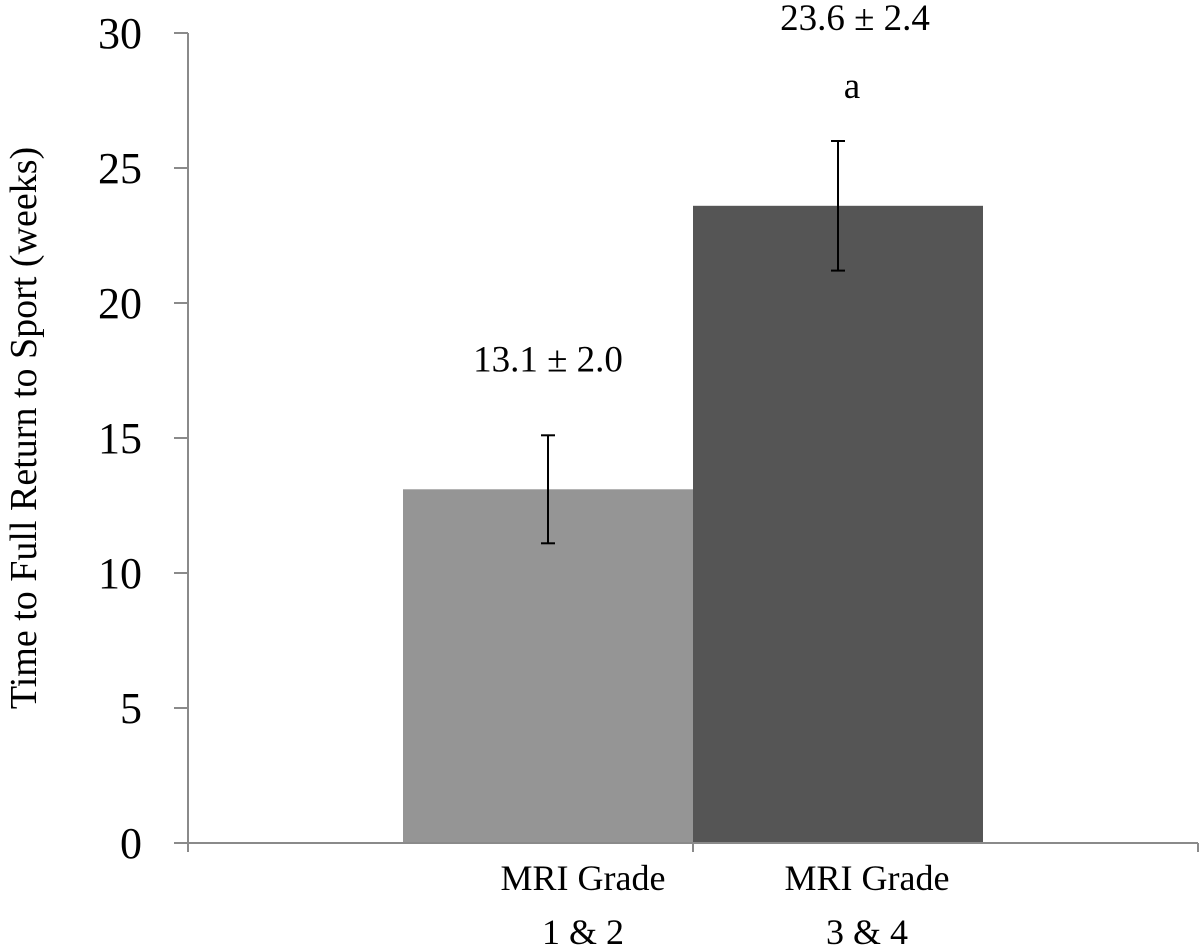 This screenshot has width=1200, height=946. I want to click on y-tick-label-15: 15, so click(120, 438).